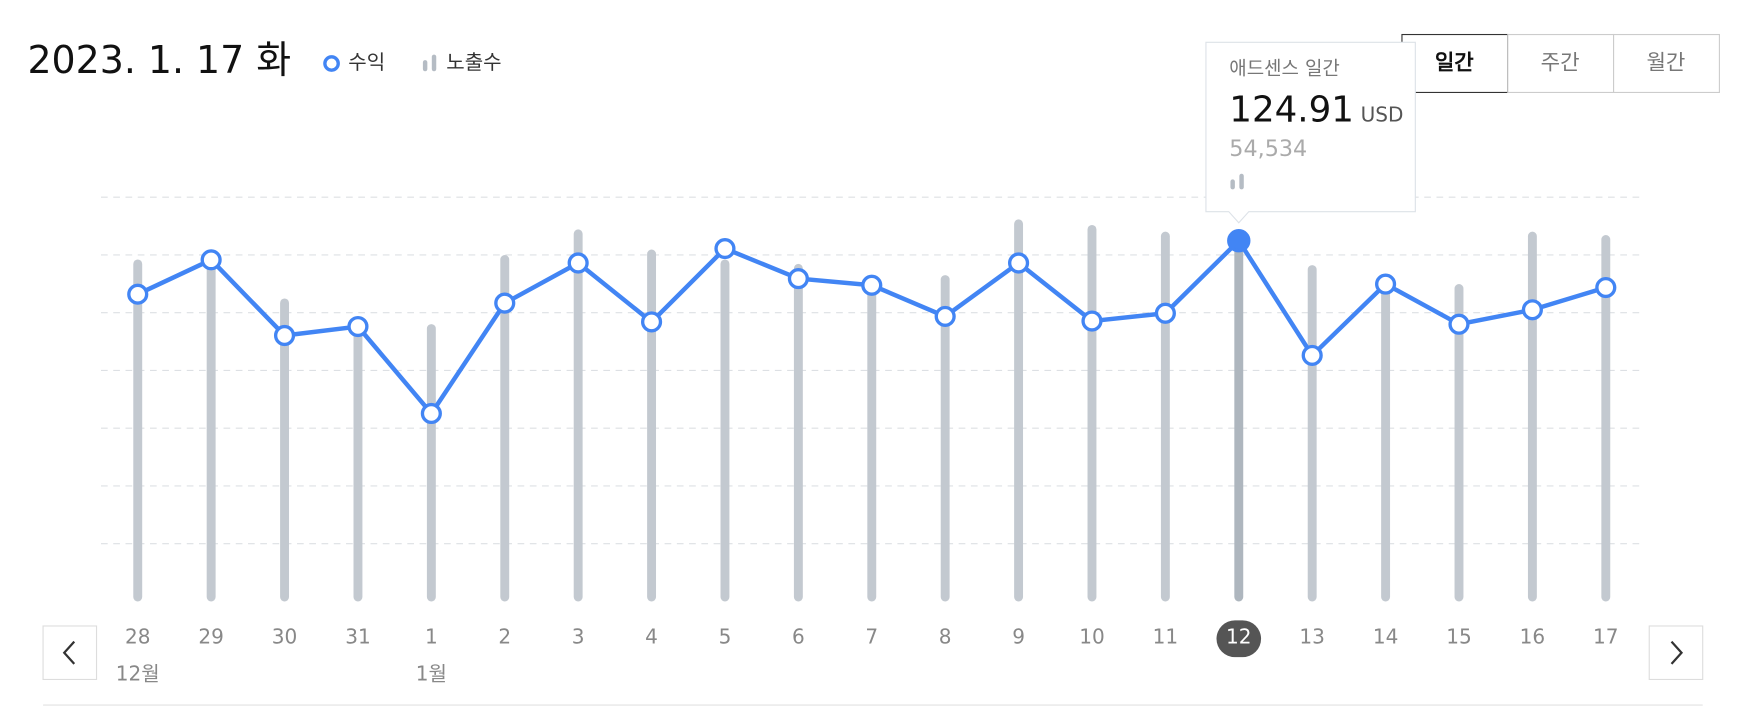 Image resolution: width=1748 pixels, height=724 pixels. I want to click on next-button, so click(1676, 653).